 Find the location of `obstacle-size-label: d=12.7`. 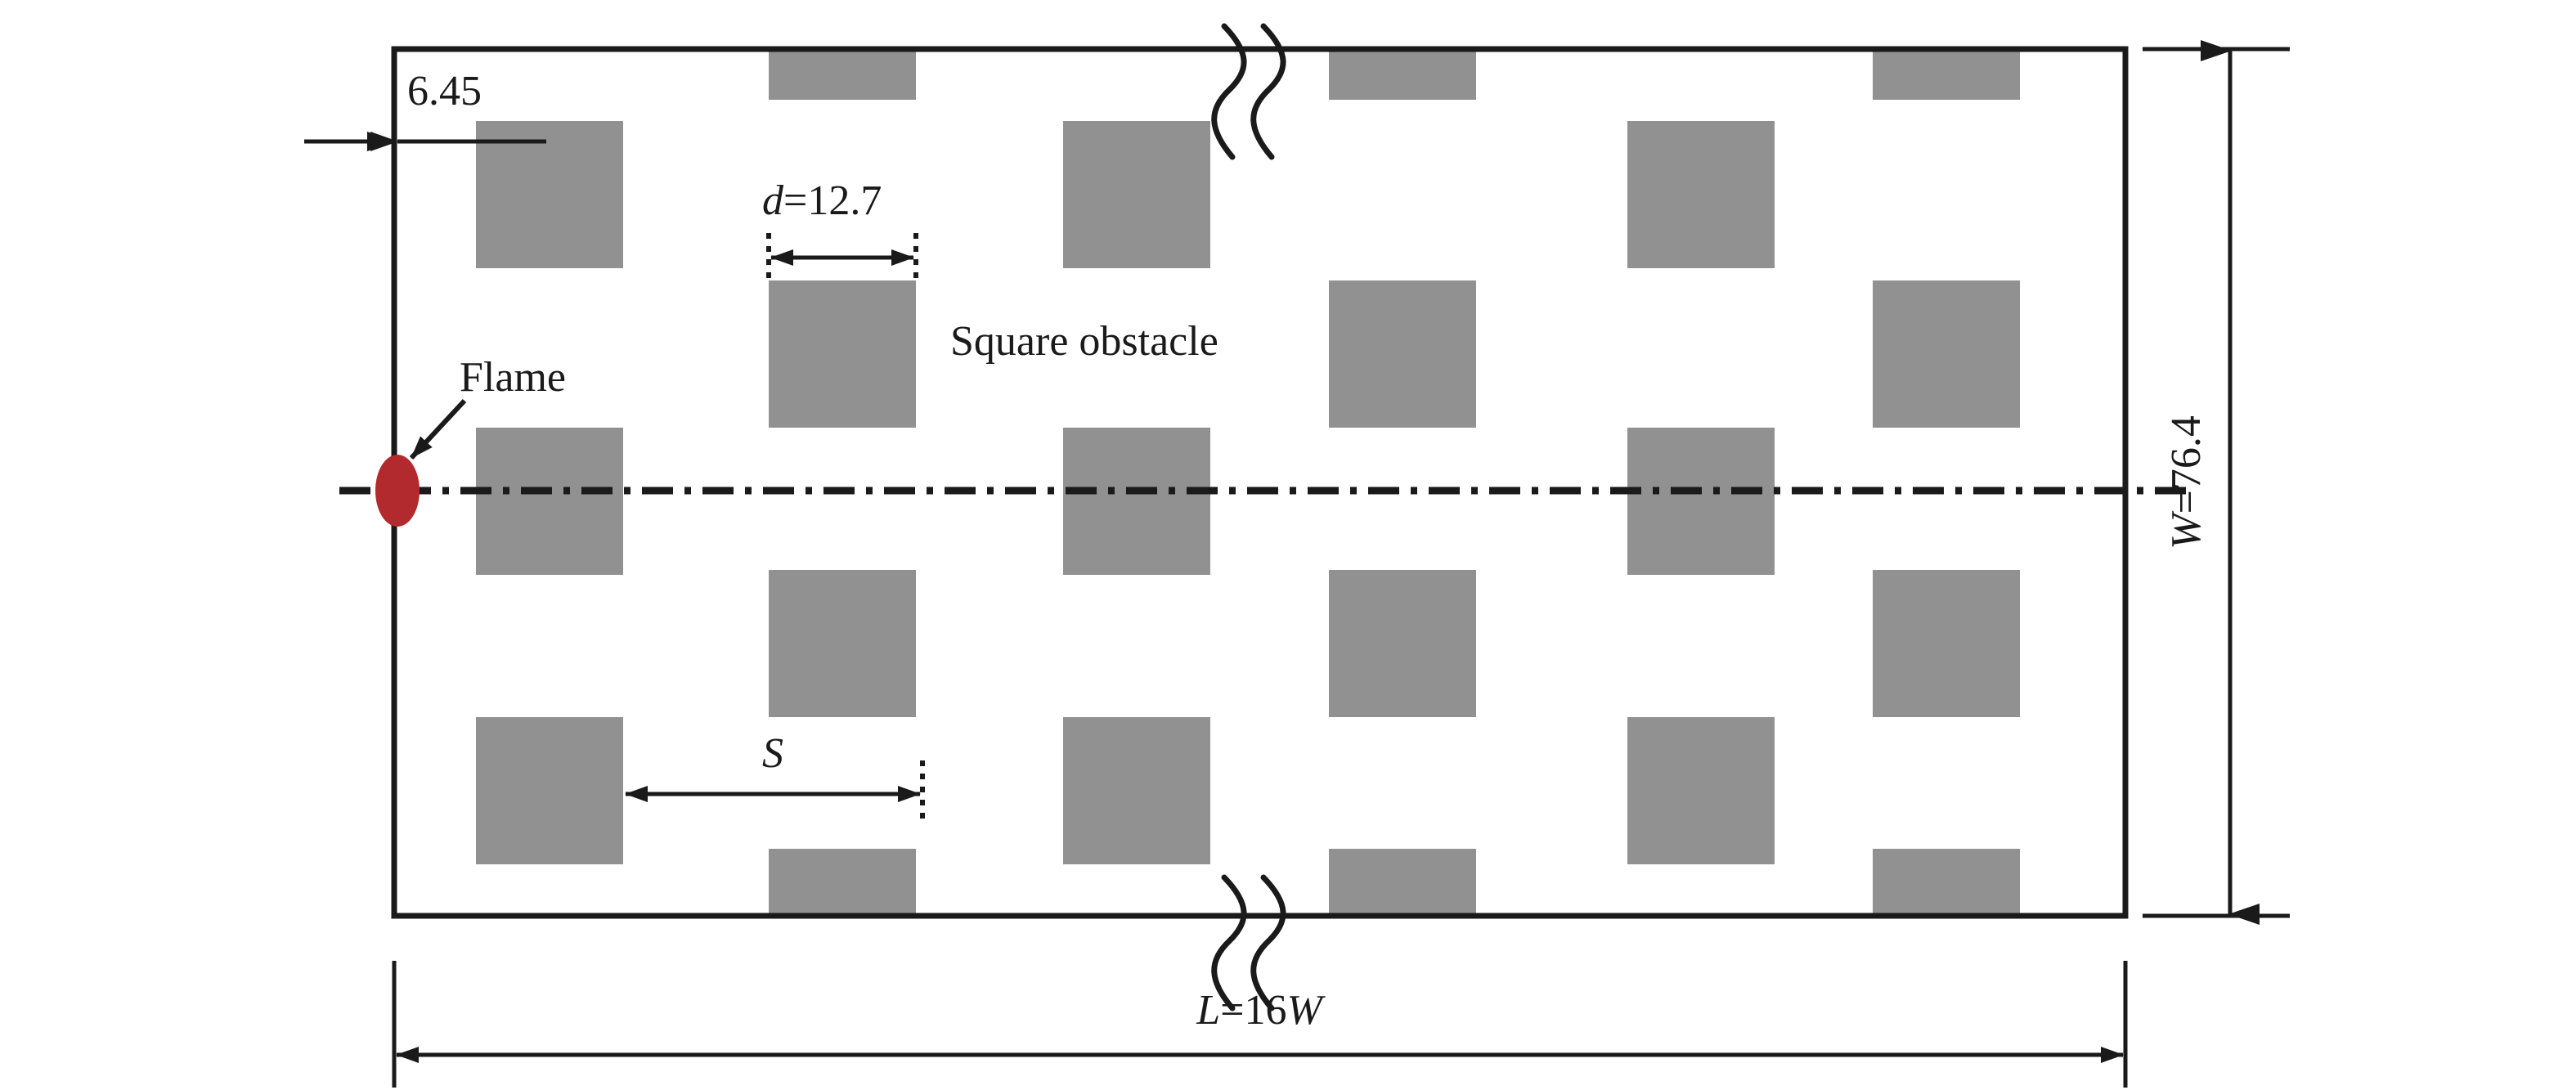

obstacle-size-label: d=12.7 is located at coordinates (822, 200).